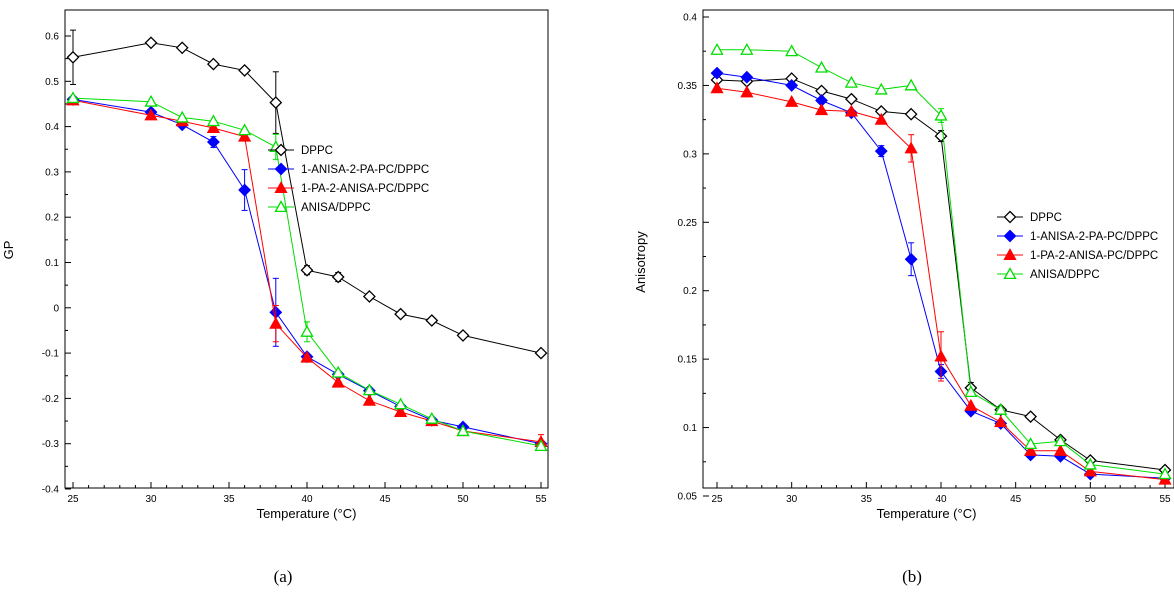 Image resolution: width=1174 pixels, height=595 pixels. I want to click on y-tick-label: -0.2, so click(51, 399).